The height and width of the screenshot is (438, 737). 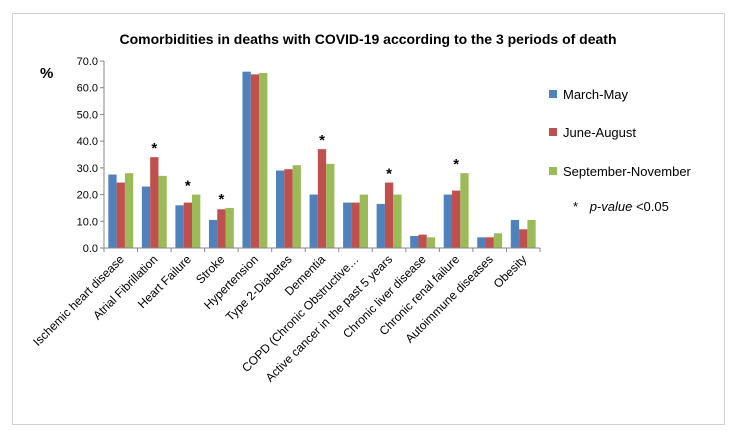 What do you see at coordinates (87, 89) in the screenshot?
I see `y-tick-label: 60.0` at bounding box center [87, 89].